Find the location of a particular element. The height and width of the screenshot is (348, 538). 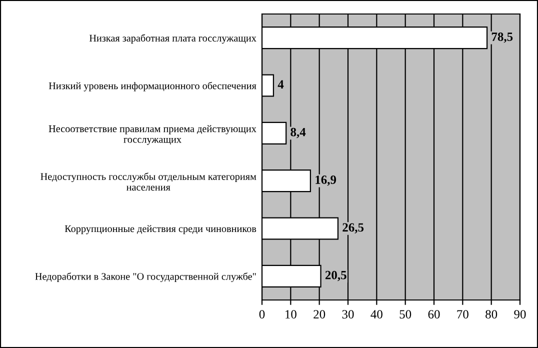

x-tick-label: 40 is located at coordinates (376, 314).